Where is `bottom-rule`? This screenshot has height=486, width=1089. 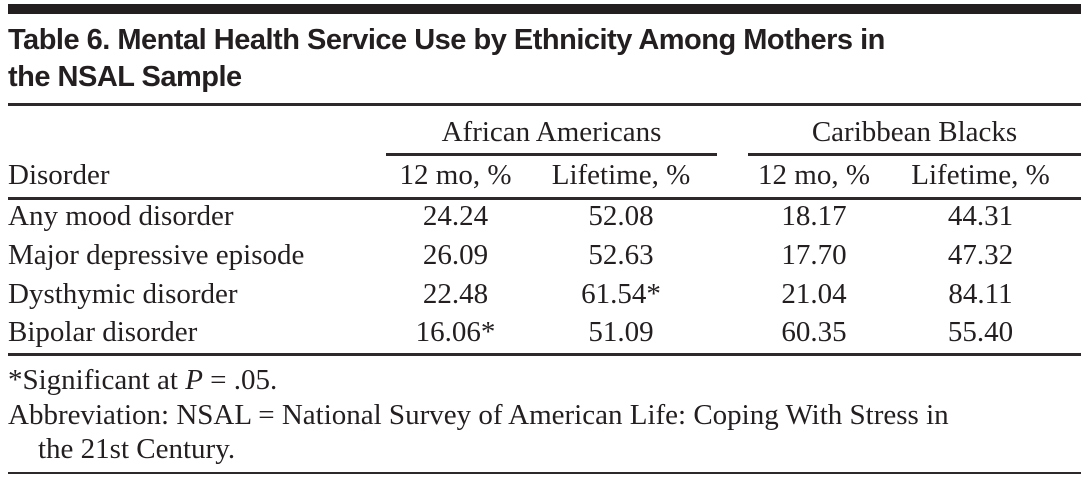
bottom-rule is located at coordinates (544, 472).